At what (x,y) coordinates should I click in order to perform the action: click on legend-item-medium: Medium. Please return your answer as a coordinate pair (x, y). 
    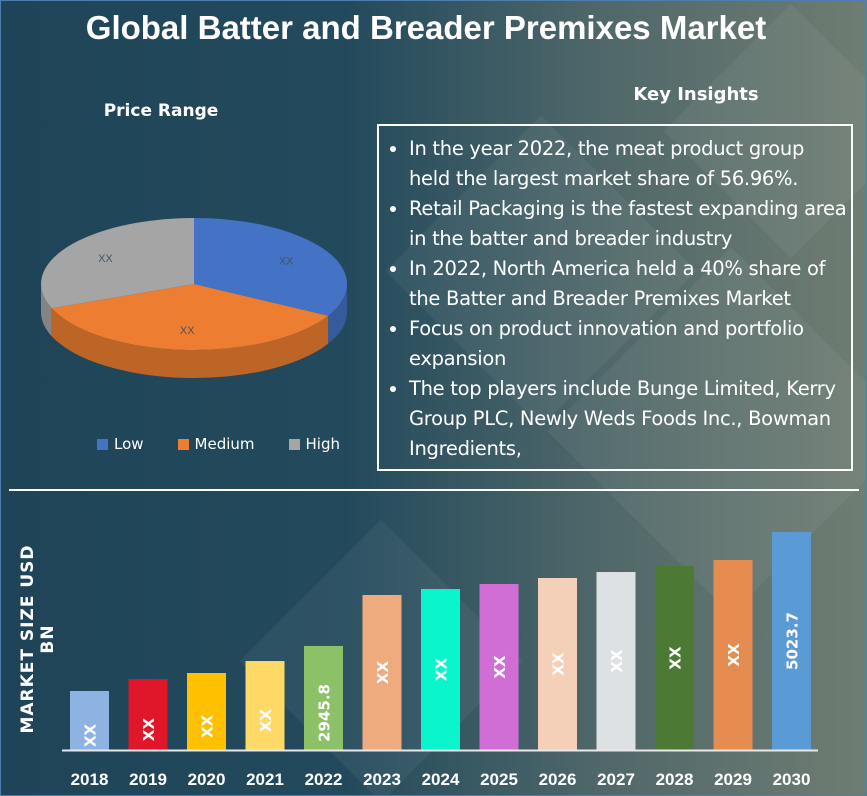
    Looking at the image, I should click on (216, 444).